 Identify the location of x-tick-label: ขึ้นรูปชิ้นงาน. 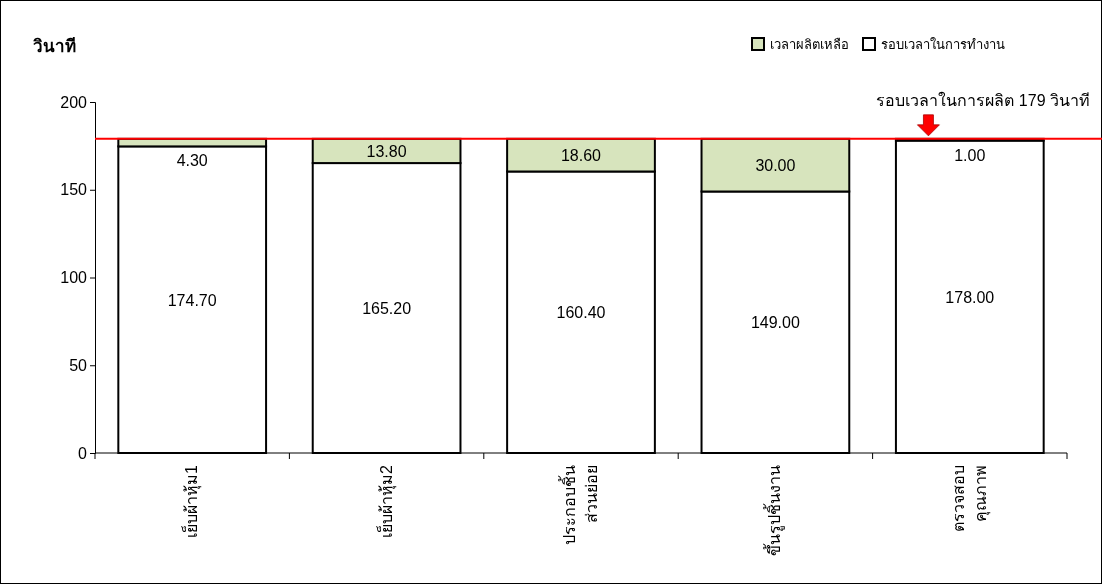
(774, 510).